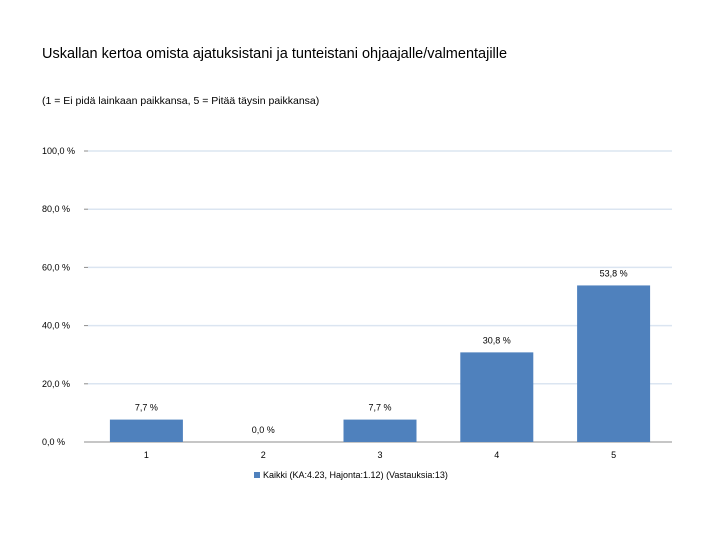  Describe the element at coordinates (58, 151) in the screenshot. I see `y-tick-label: 100,0 %` at that location.